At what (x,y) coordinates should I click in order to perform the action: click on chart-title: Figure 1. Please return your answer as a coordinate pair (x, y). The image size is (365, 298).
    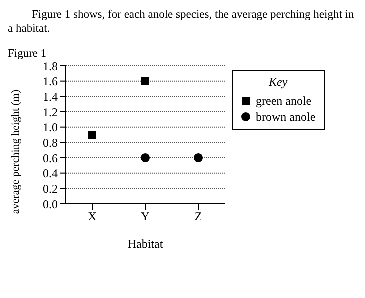
    Looking at the image, I should click on (28, 54).